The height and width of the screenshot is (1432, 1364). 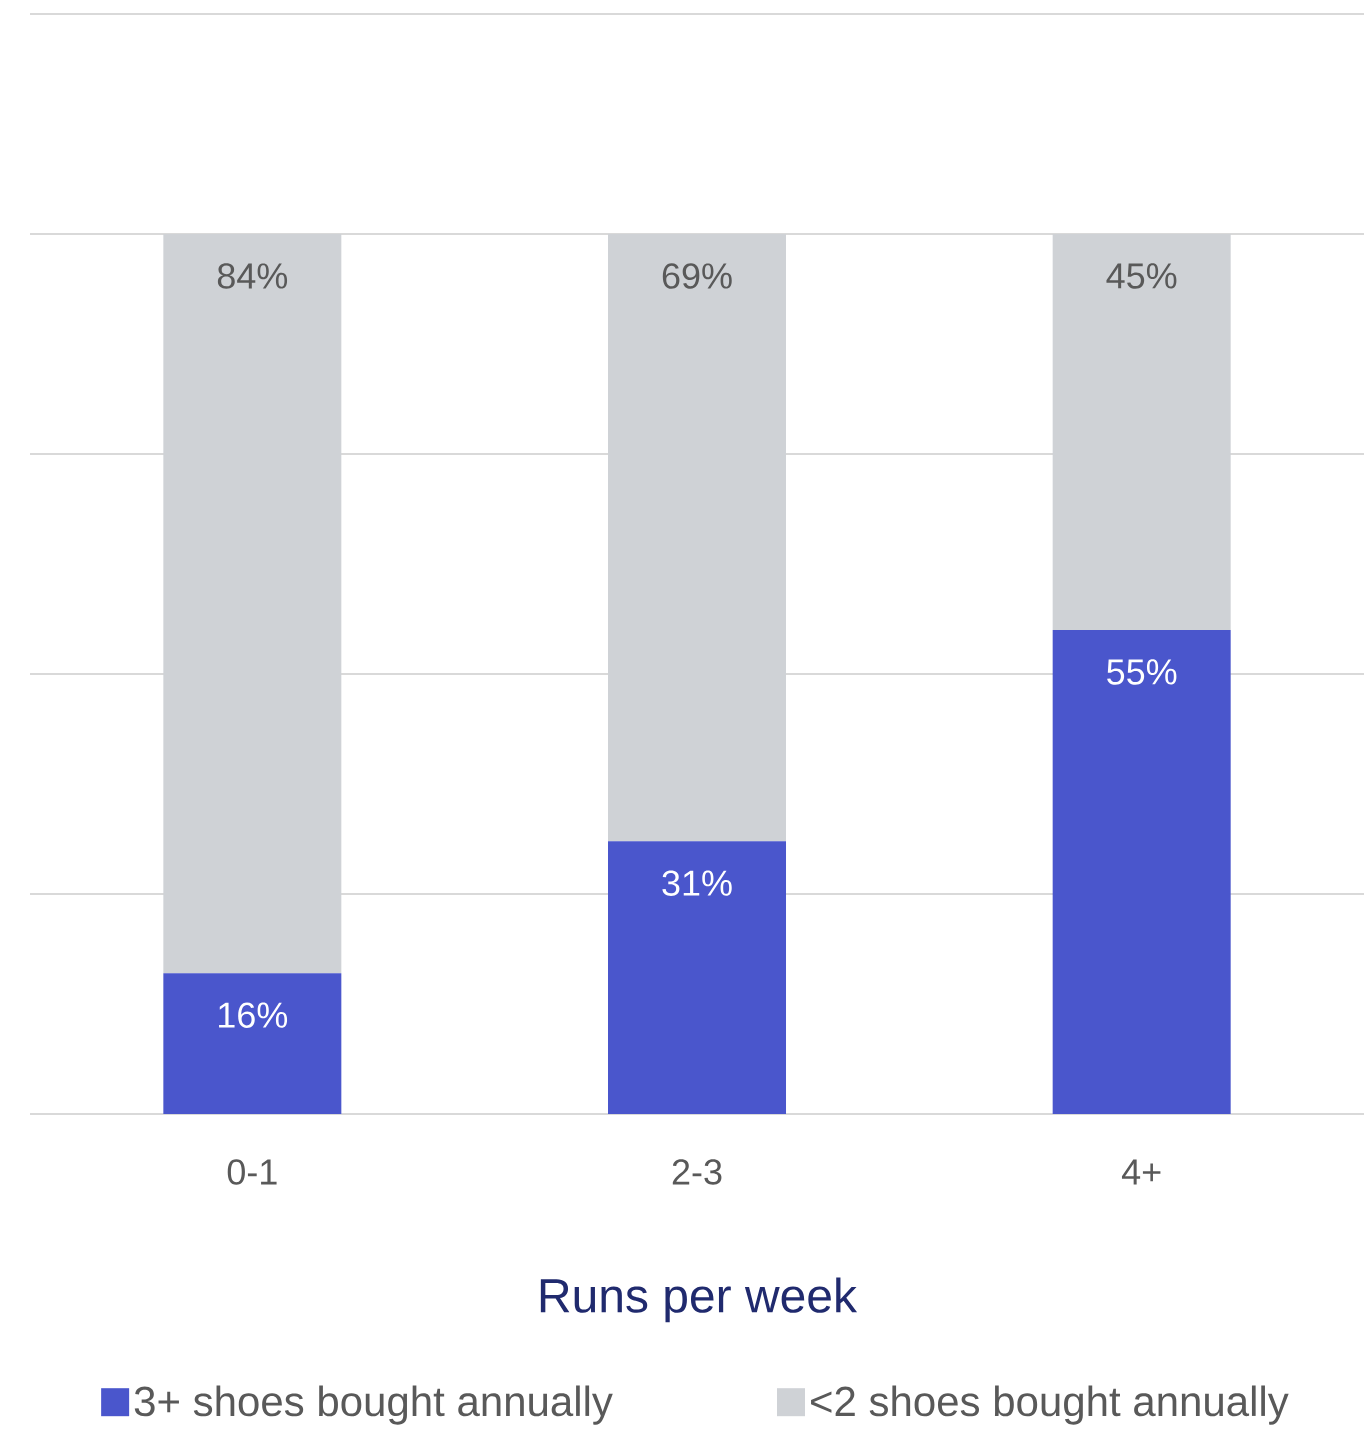 What do you see at coordinates (1050, 1405) in the screenshot?
I see `legend-label: <2 shoes bought annually` at bounding box center [1050, 1405].